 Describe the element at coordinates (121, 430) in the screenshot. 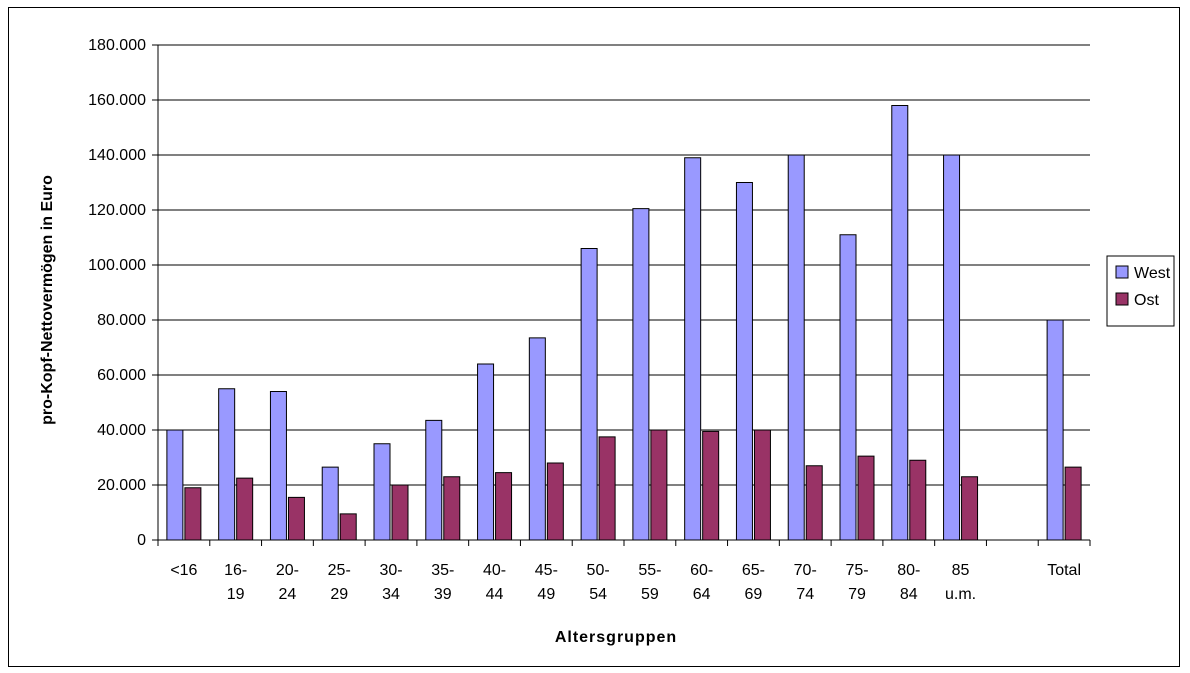

I see `y-tick-label: 40.000` at that location.